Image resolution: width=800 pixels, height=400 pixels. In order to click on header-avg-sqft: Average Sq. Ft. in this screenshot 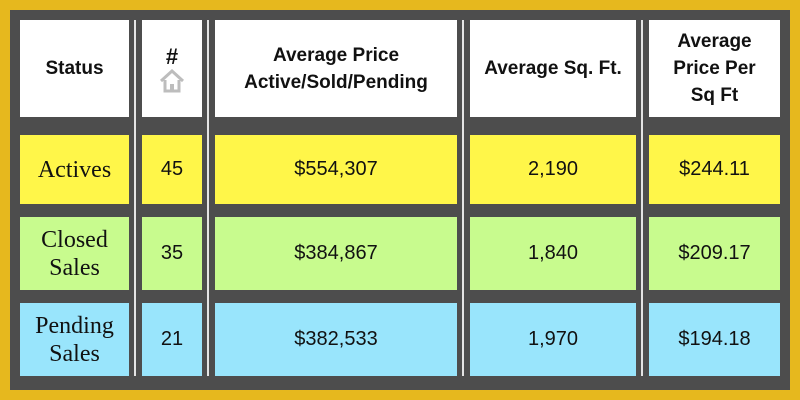, I will do `click(553, 68)`.